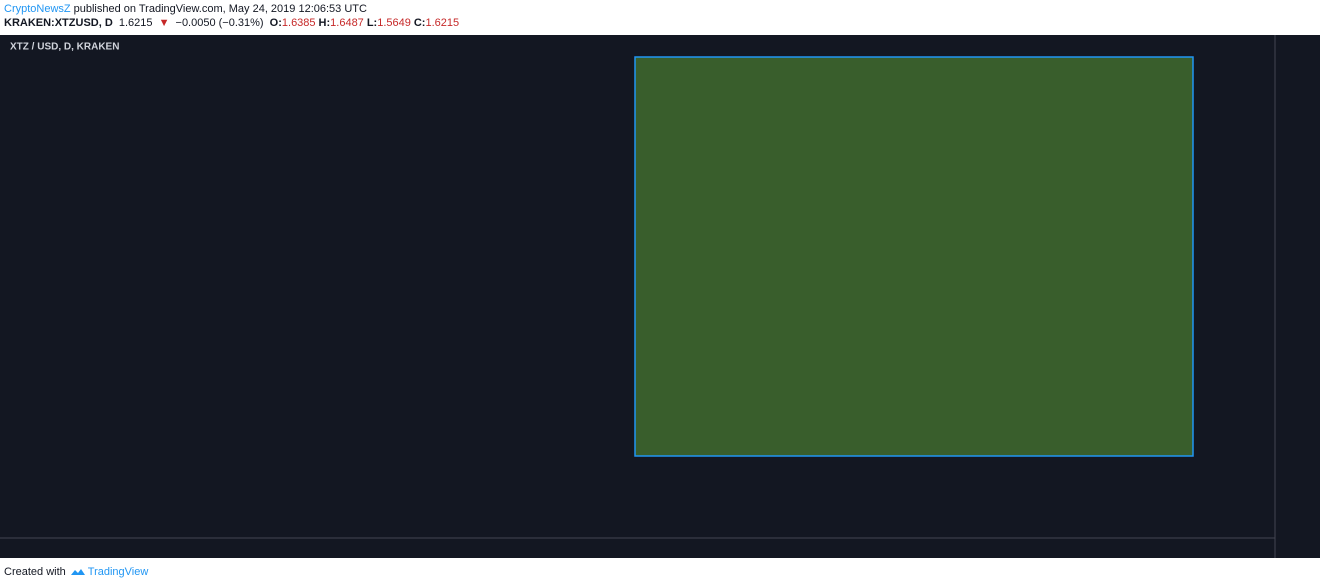  What do you see at coordinates (324, 23) in the screenshot?
I see `ohlc-label: H:` at bounding box center [324, 23].